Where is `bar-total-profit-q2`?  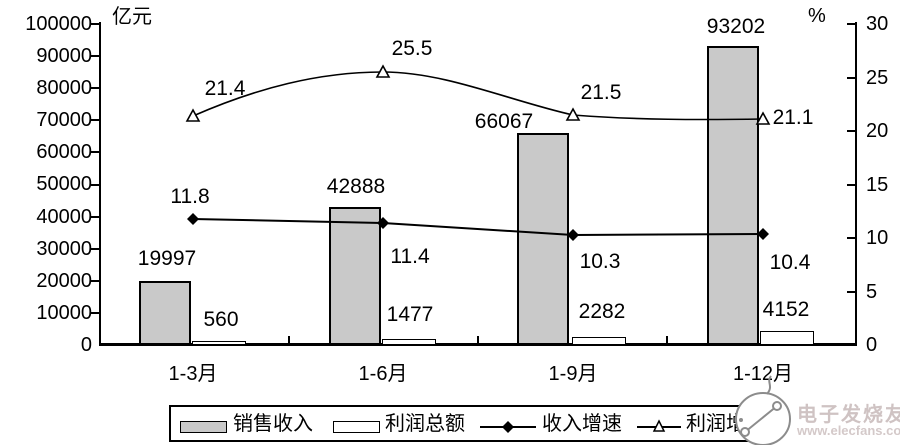 bar-total-profit-q2 is located at coordinates (409, 342).